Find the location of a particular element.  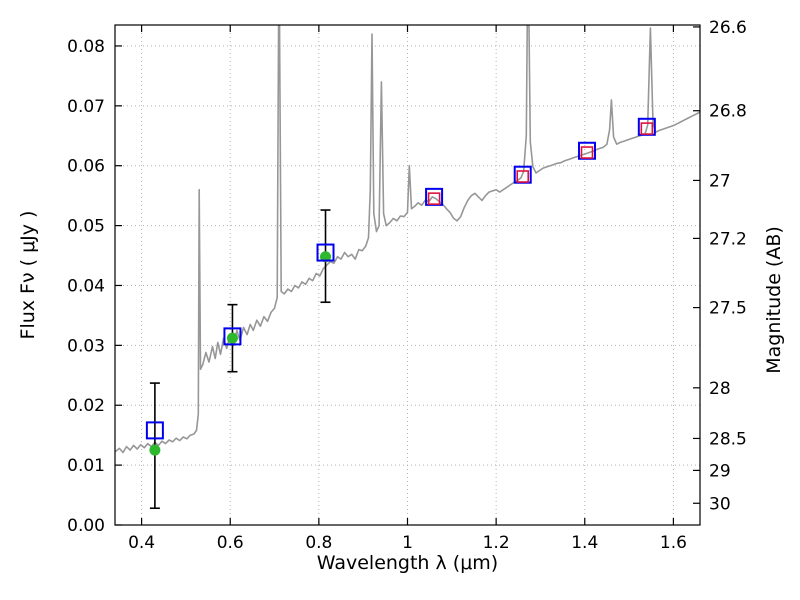

y-tick-label-magnitude: 27.5 is located at coordinates (728, 309).